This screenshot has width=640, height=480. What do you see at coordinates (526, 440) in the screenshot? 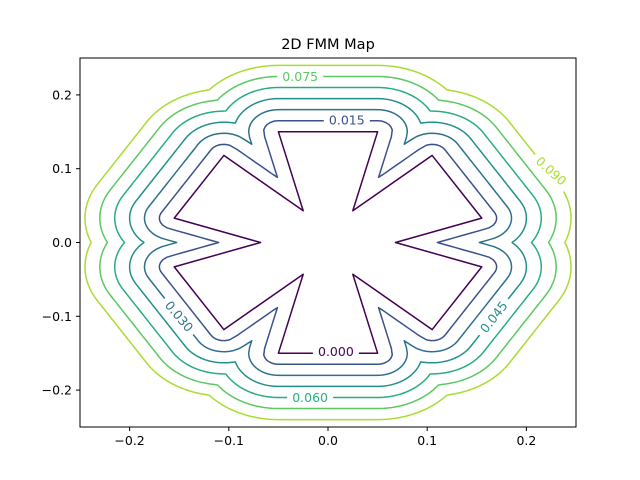
I see `x-tick-label: 0.2` at bounding box center [526, 440].